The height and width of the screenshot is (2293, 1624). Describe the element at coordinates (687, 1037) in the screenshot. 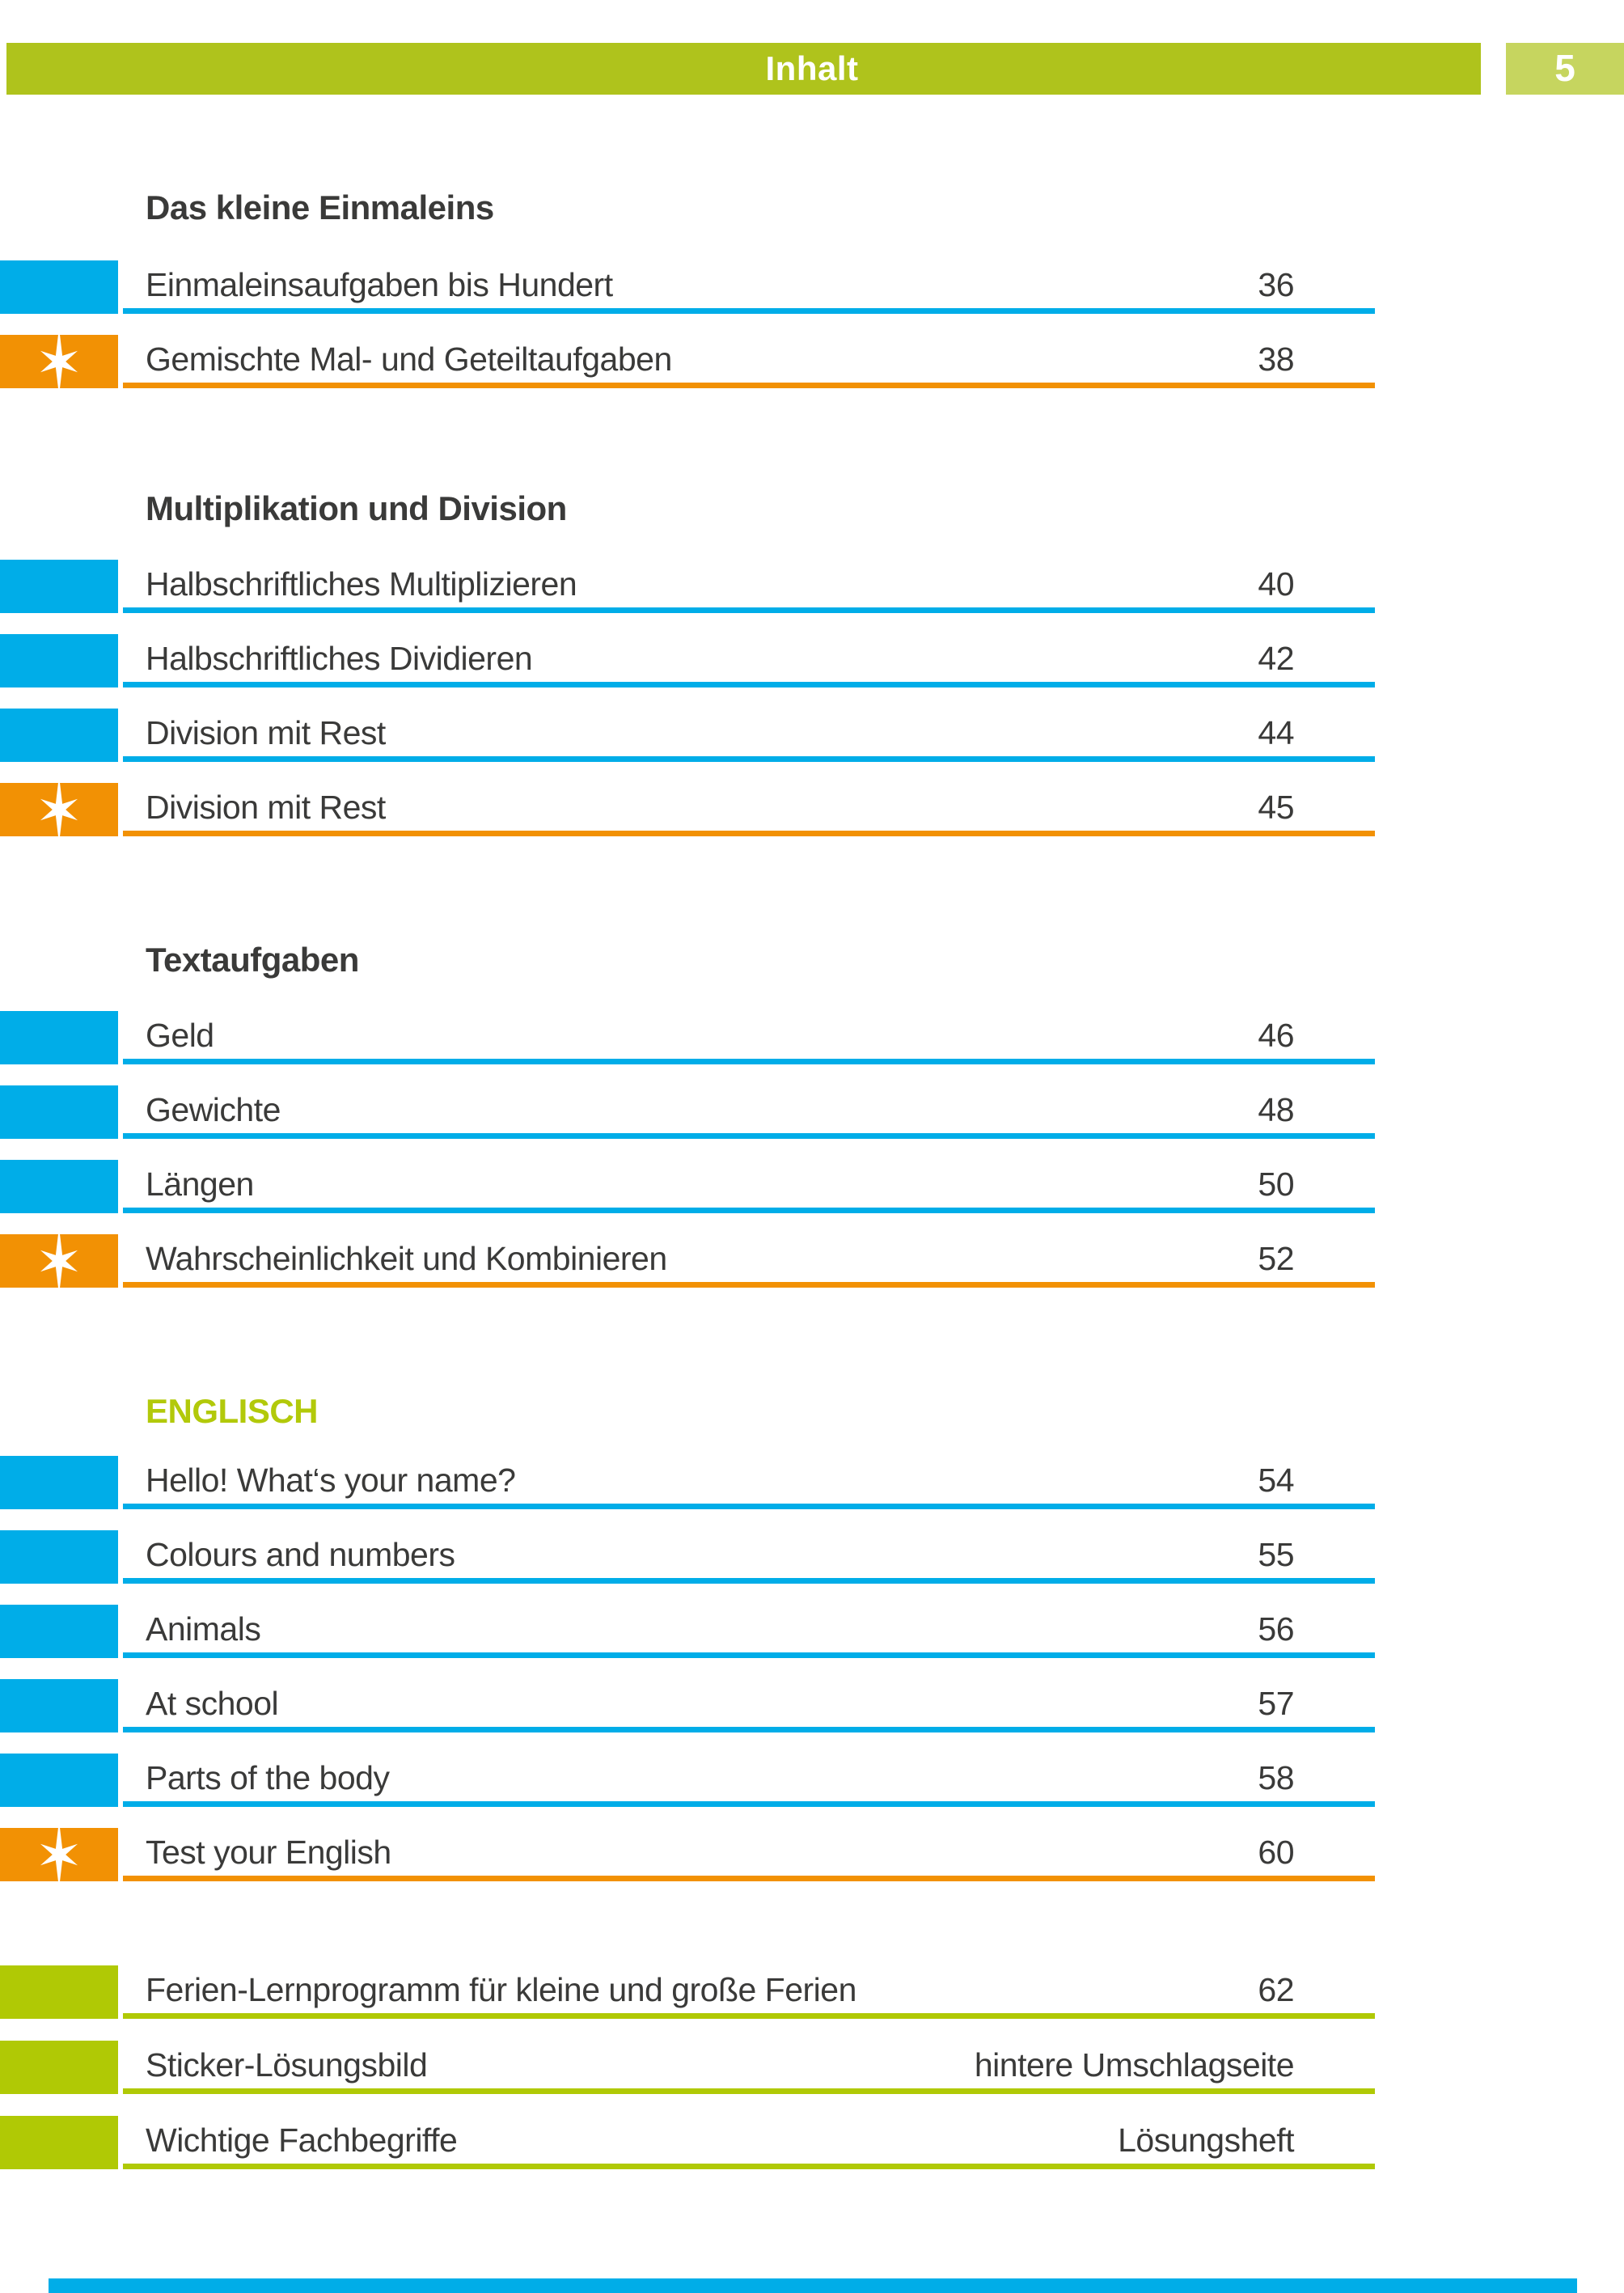

I see `toc-row: Geld 46` at that location.